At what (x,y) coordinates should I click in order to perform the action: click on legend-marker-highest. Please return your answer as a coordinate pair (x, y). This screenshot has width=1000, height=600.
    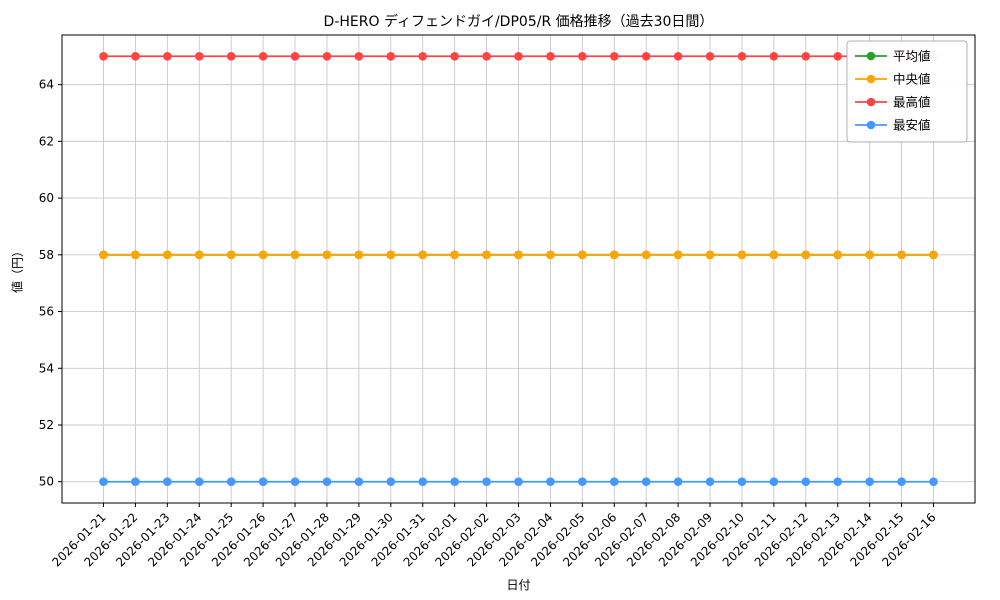
    Looking at the image, I should click on (871, 102).